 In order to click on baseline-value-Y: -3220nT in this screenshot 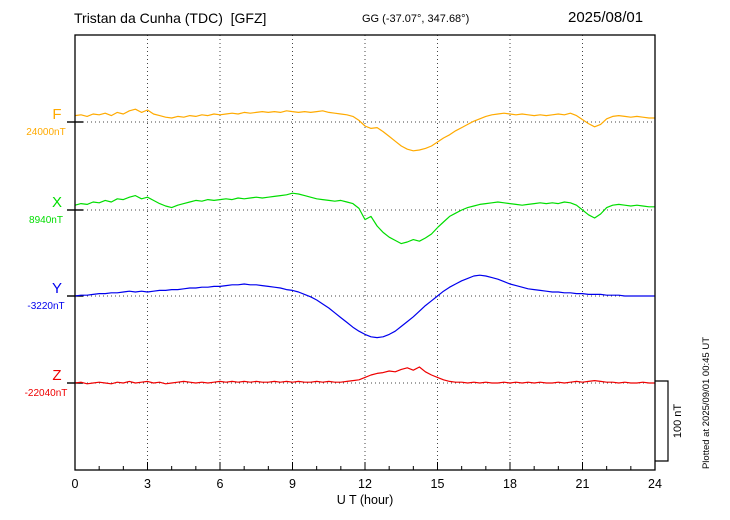, I will do `click(45, 306)`.